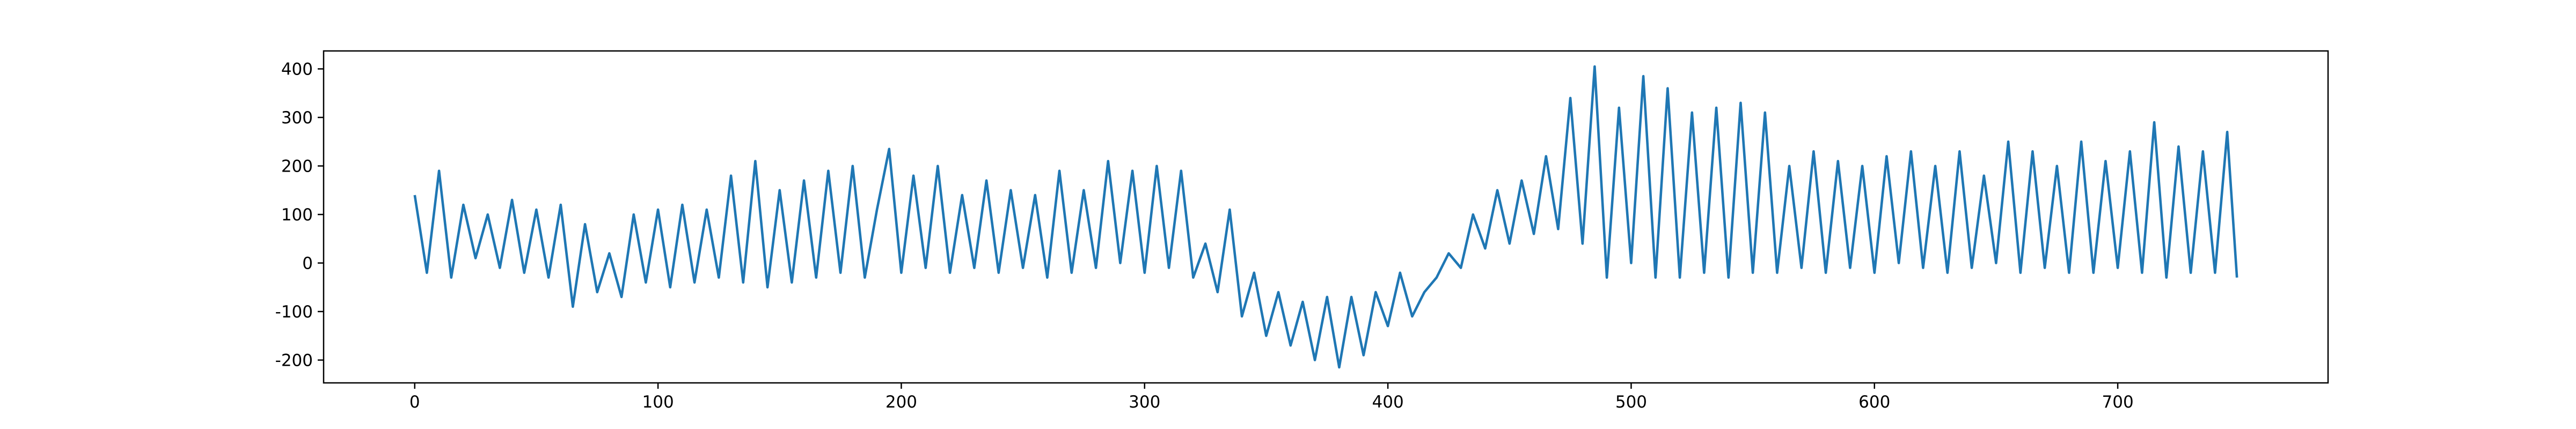  I want to click on x-tick-label: 200, so click(901, 402).